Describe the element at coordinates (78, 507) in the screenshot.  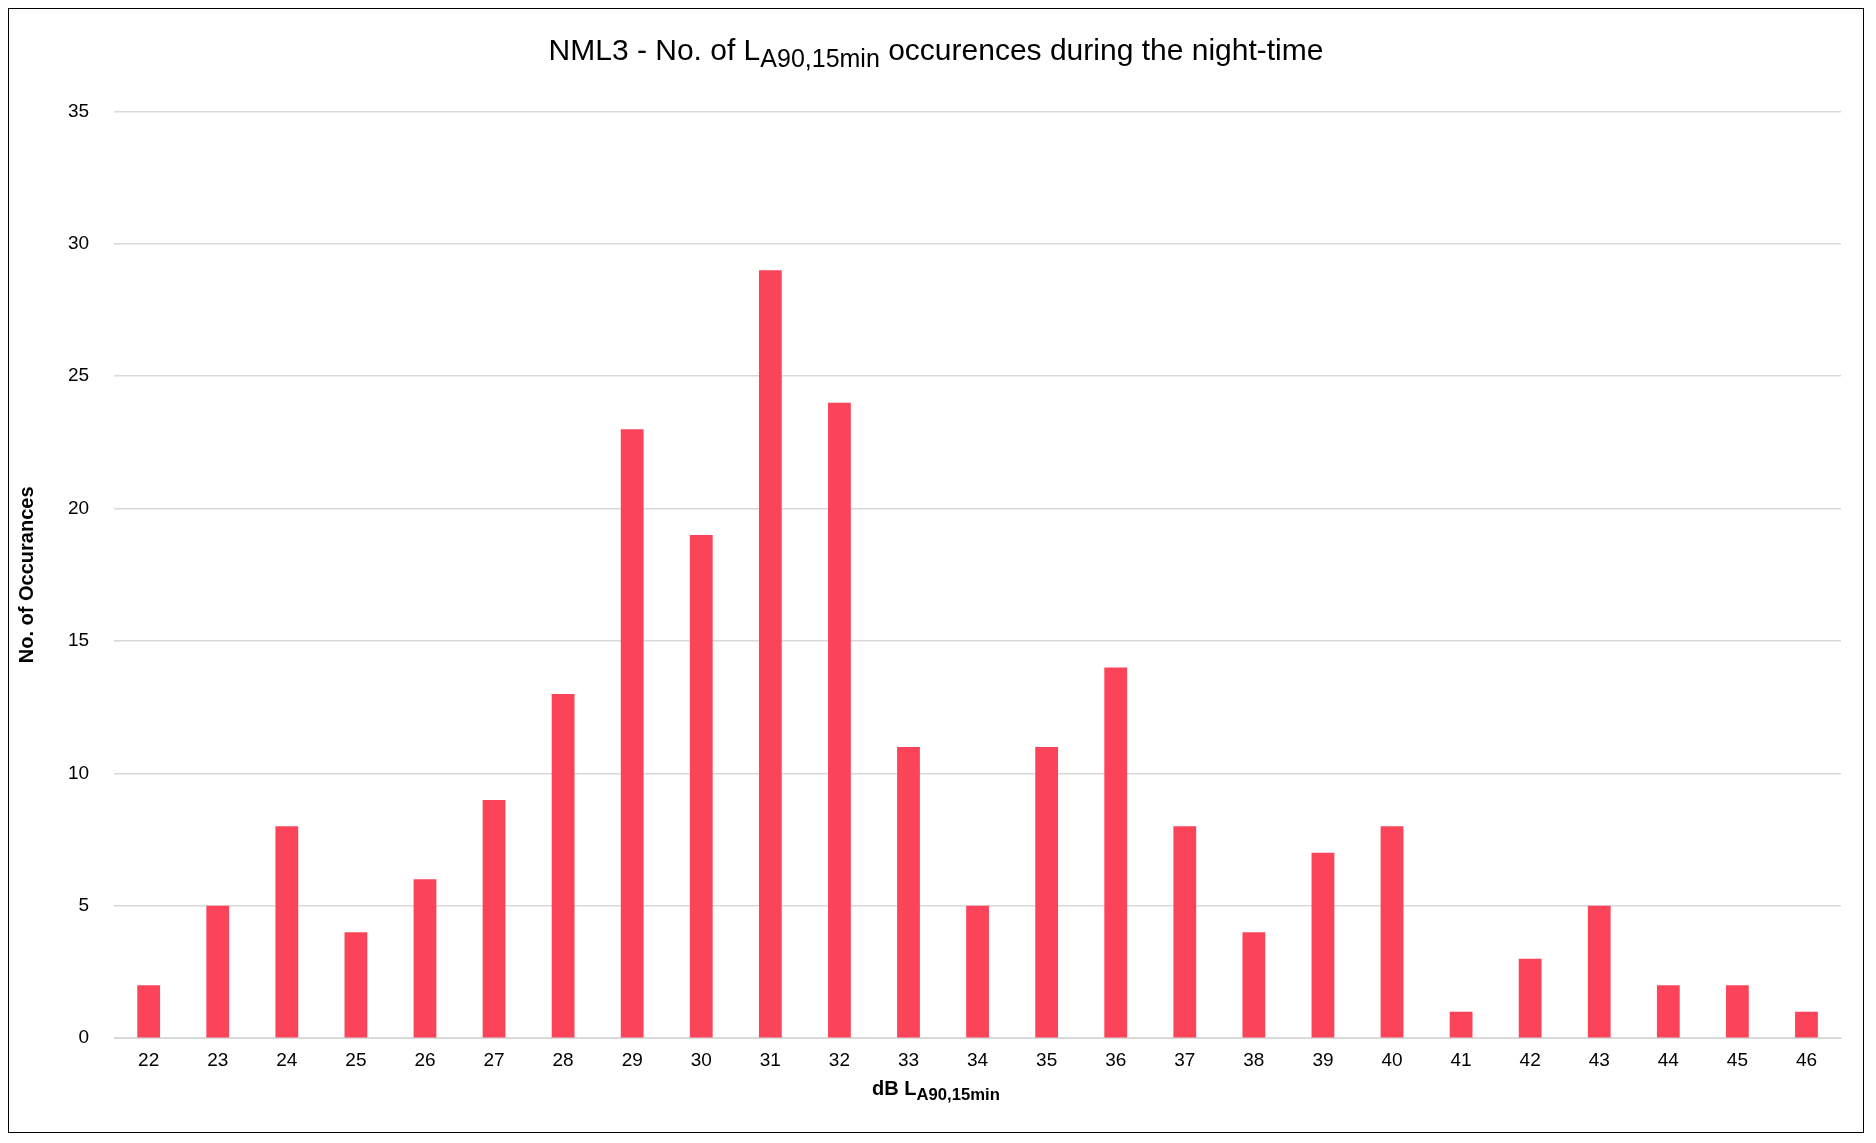
I see `y-tick-label: 20` at that location.